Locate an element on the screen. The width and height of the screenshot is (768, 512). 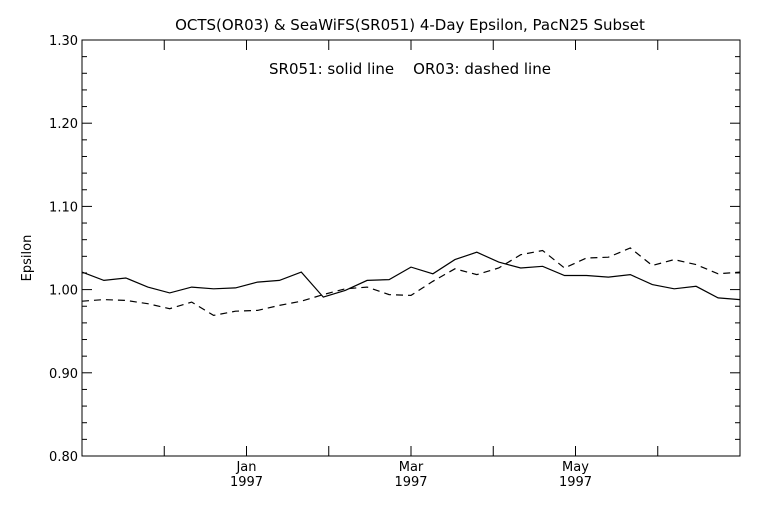
x-tick-label-month: Jan is located at coordinates (245, 467).